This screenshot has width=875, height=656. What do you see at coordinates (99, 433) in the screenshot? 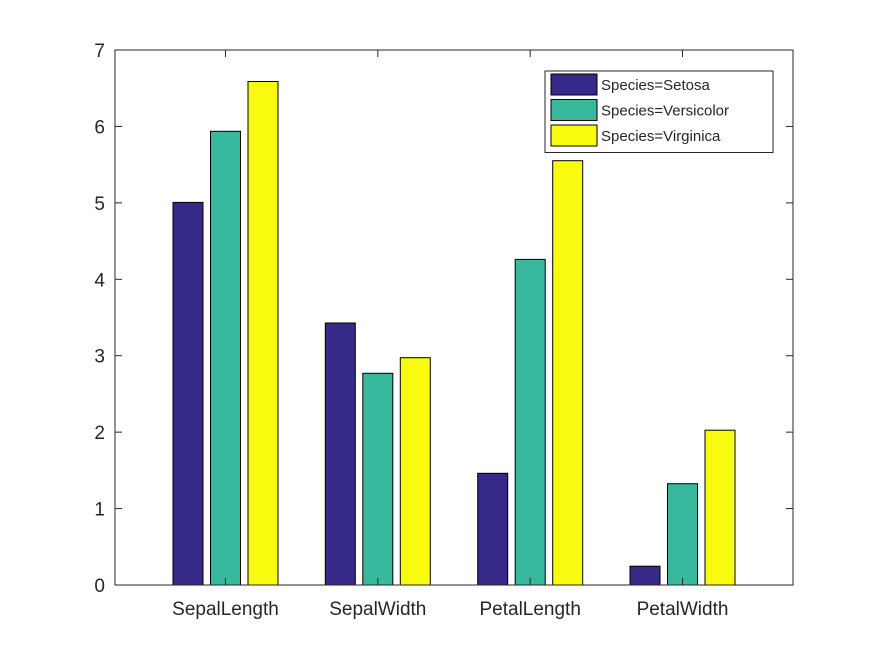
I see `y-tick-label: 2` at bounding box center [99, 433].